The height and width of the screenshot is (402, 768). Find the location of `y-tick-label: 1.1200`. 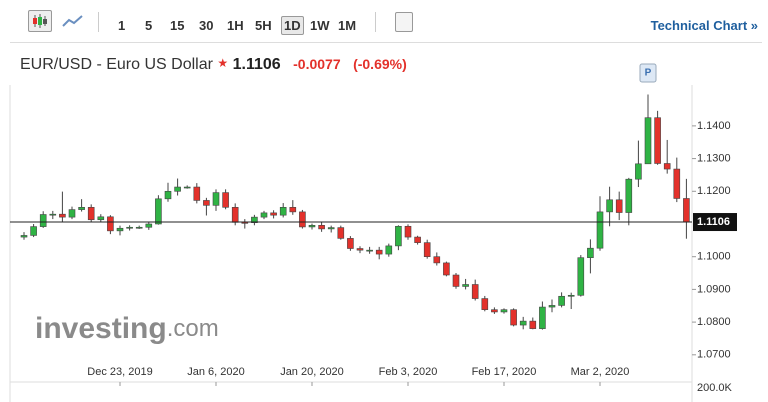

y-tick-label: 1.1200 is located at coordinates (714, 191).